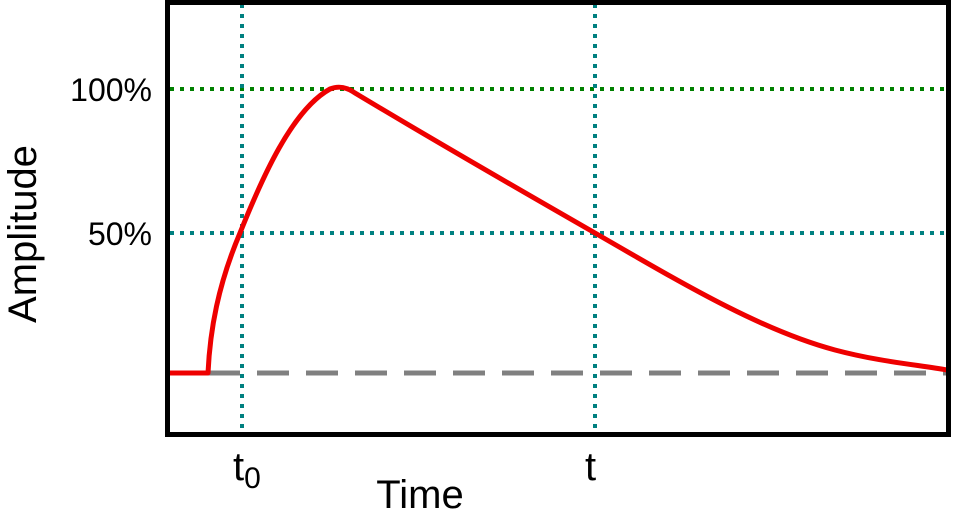 The height and width of the screenshot is (512, 953). What do you see at coordinates (23, 234) in the screenshot?
I see `y-axis-label: Amplitude` at bounding box center [23, 234].